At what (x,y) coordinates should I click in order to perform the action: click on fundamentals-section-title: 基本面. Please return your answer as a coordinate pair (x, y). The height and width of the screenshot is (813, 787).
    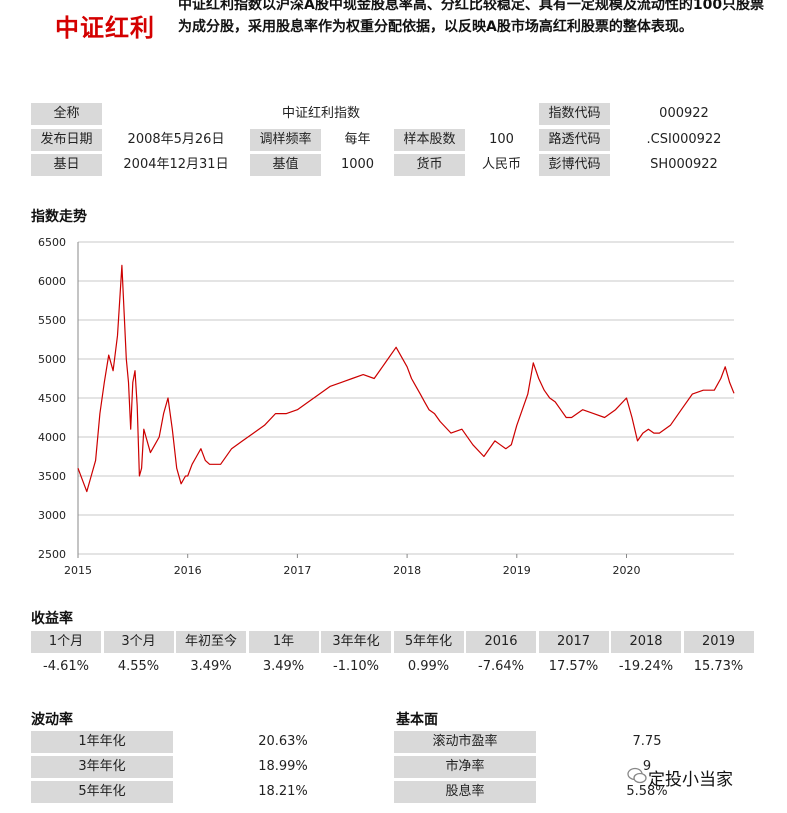
    Looking at the image, I should click on (417, 720).